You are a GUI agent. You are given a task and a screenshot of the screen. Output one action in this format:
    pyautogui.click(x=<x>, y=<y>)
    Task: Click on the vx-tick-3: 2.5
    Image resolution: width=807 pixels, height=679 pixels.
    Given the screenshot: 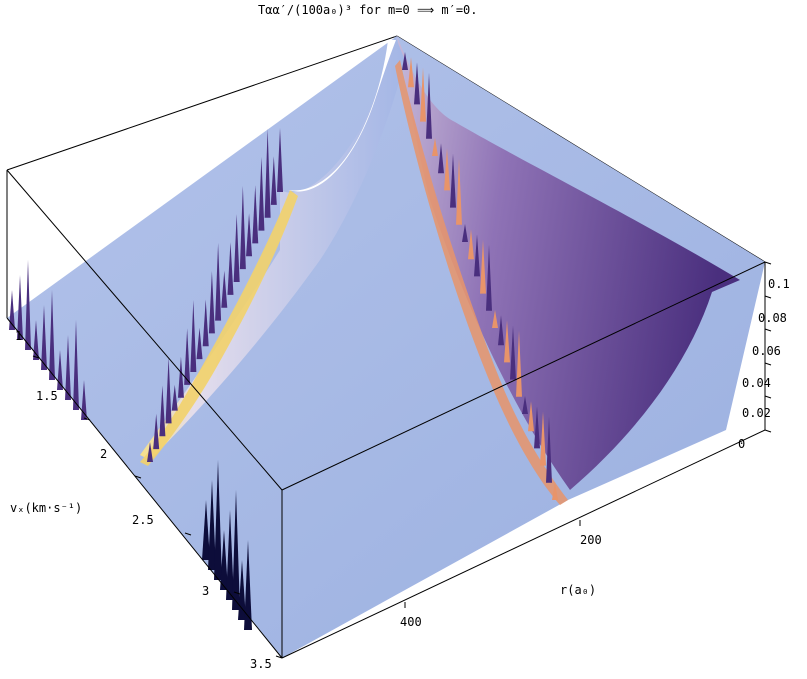 What is the action you would take?
    pyautogui.click(x=143, y=520)
    